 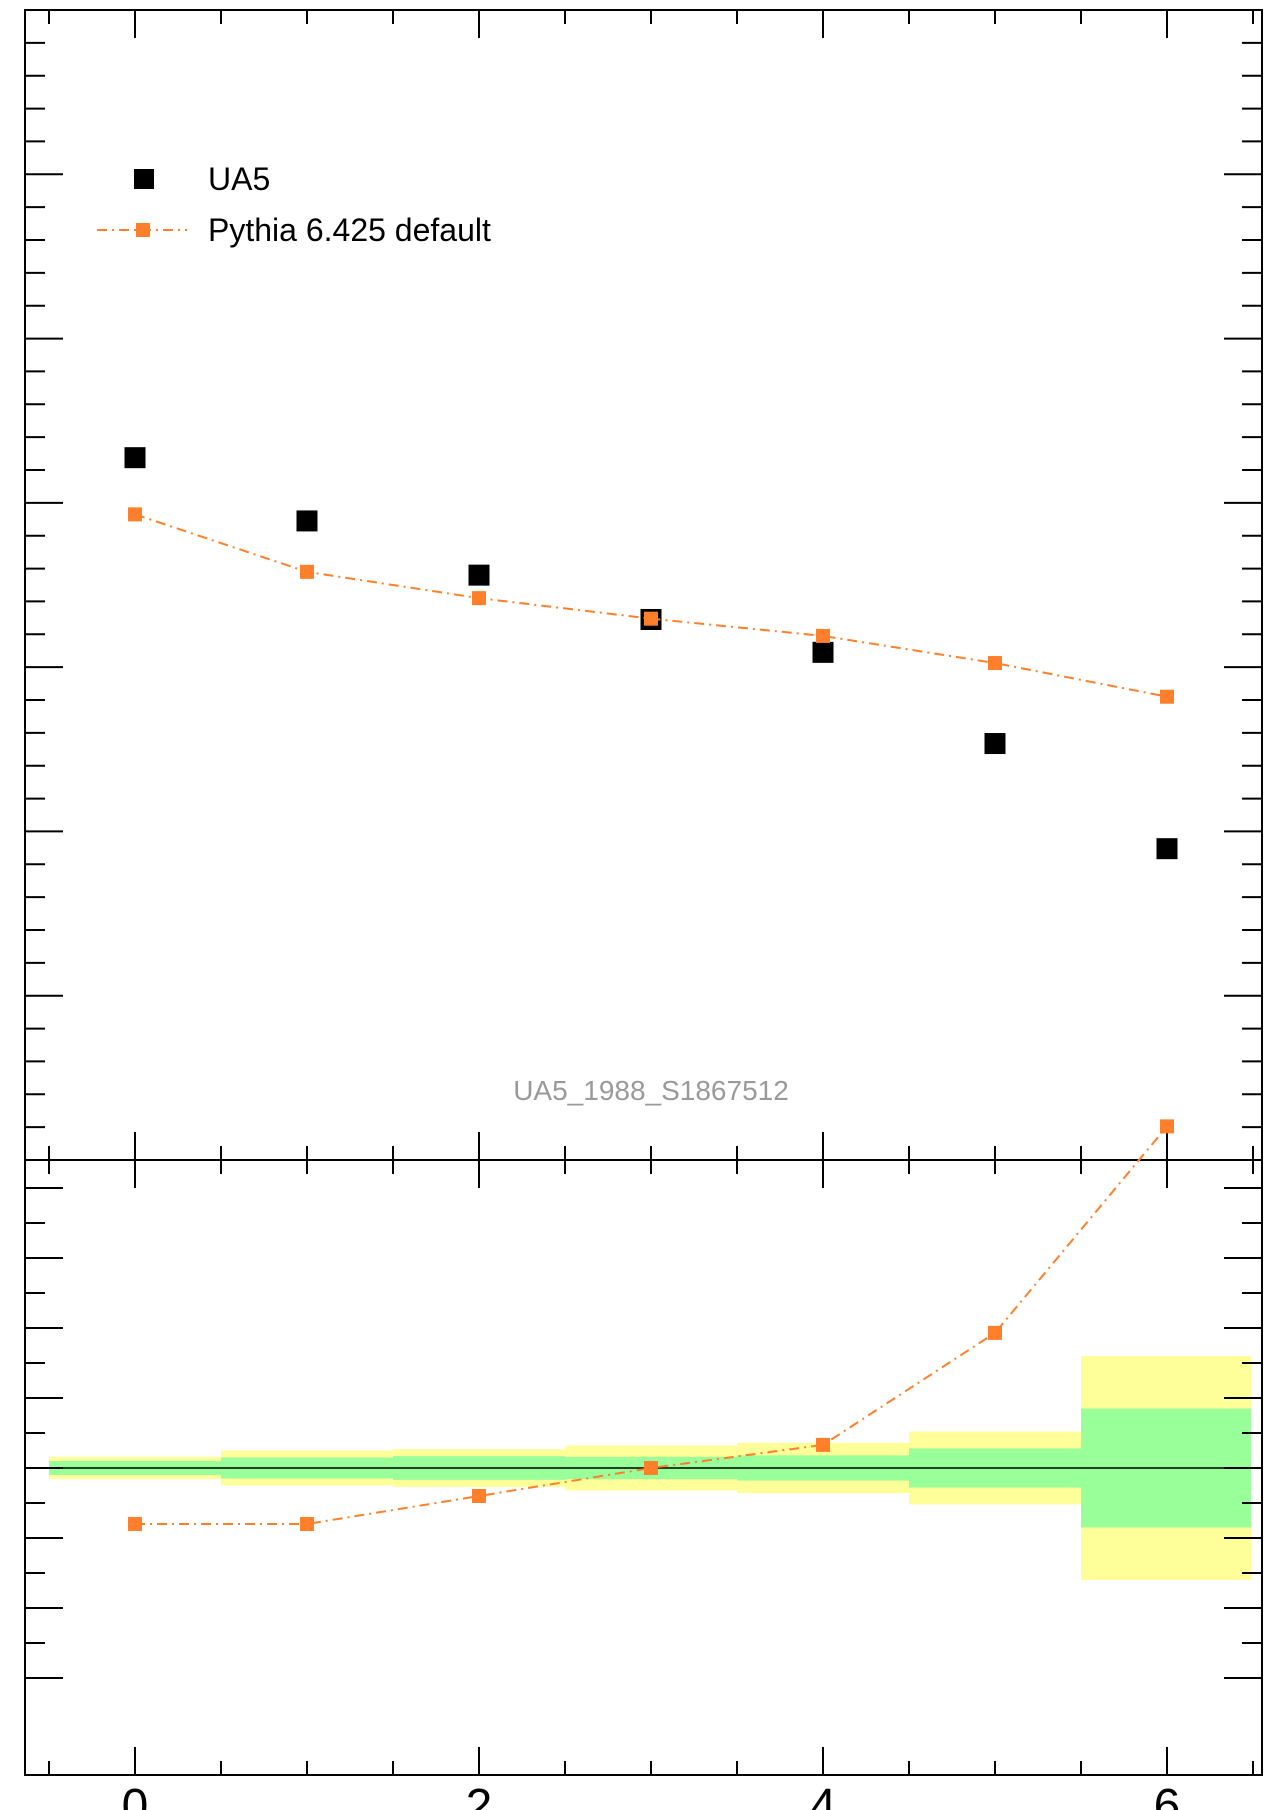 What do you see at coordinates (479, 1795) in the screenshot?
I see `x-tick-label: 2` at bounding box center [479, 1795].